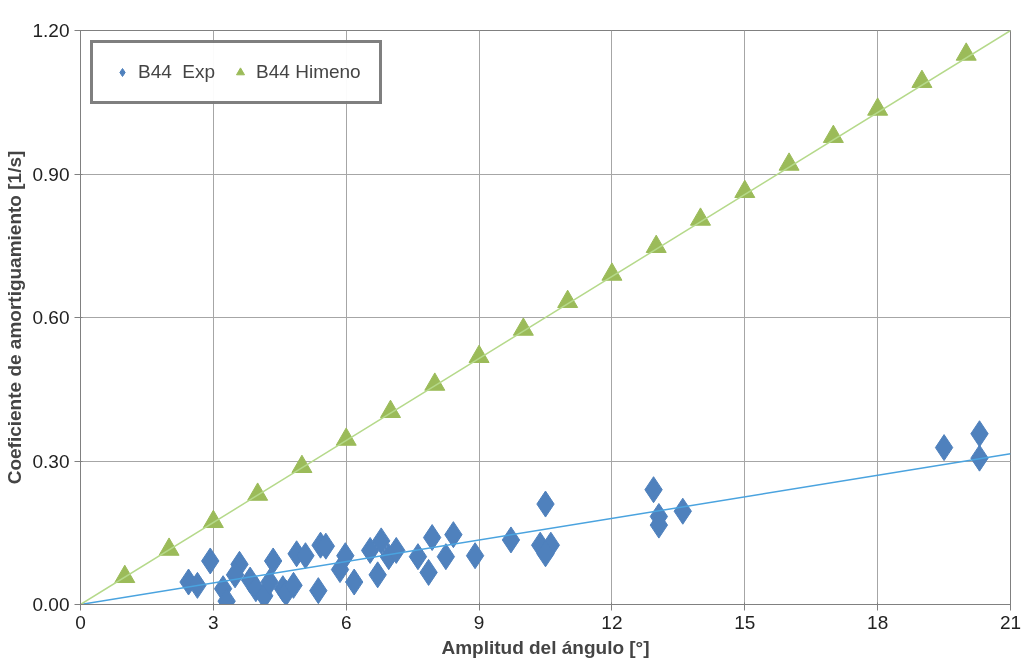  Describe the element at coordinates (1010, 622) in the screenshot. I see `x-tick-label: 21` at that location.